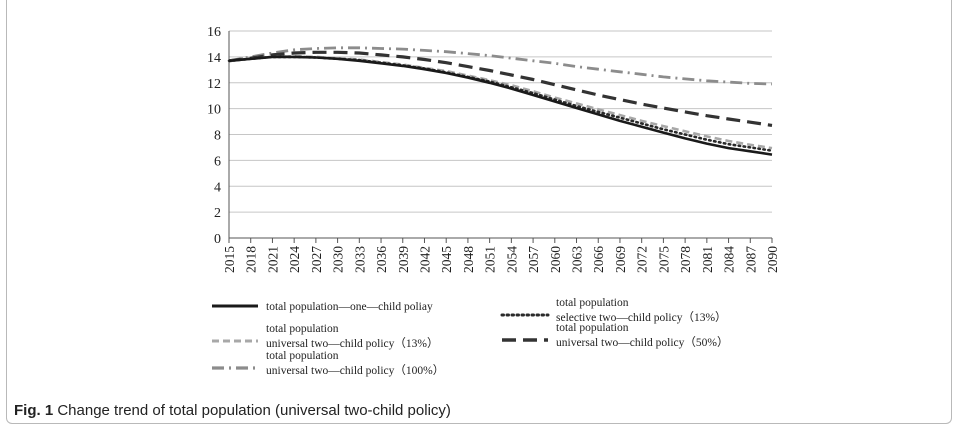 This screenshot has height=428, width=958. What do you see at coordinates (229, 259) in the screenshot?
I see `x-tick-label: 2015` at bounding box center [229, 259].